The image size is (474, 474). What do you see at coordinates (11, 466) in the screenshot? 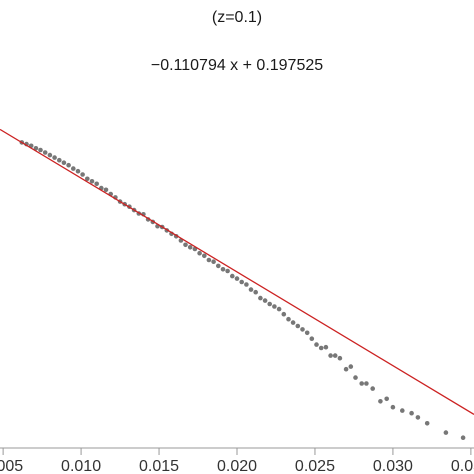
I see `x-tick-label: 0.005` at bounding box center [11, 466].